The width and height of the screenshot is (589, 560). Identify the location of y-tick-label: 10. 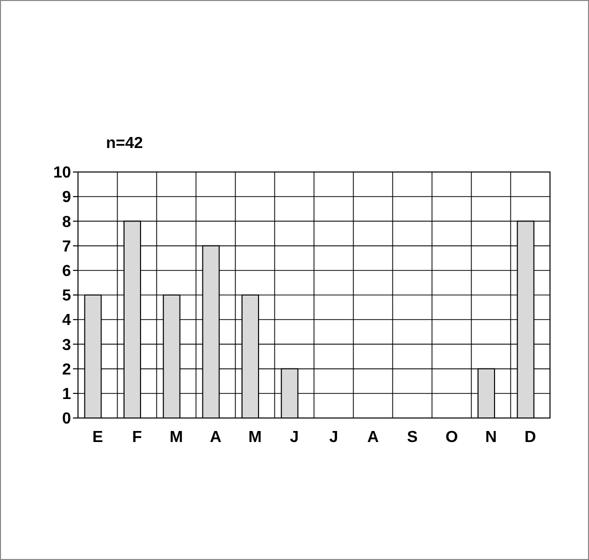
(62, 173).